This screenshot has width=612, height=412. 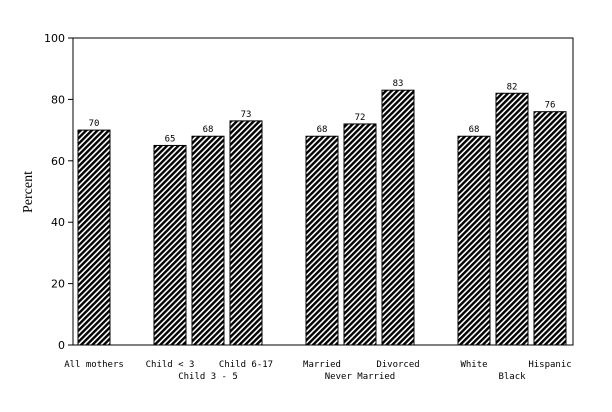 I want to click on x-tick-label: Hispanic, so click(x=549, y=365).